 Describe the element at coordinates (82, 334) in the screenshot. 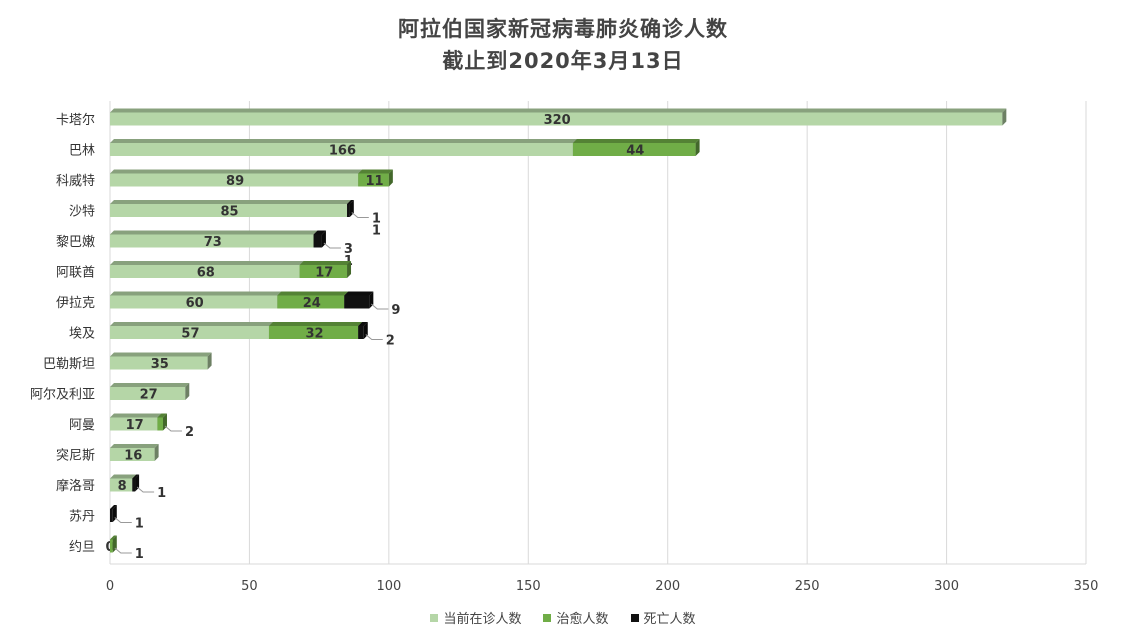

I see `category-label: 埃及` at that location.